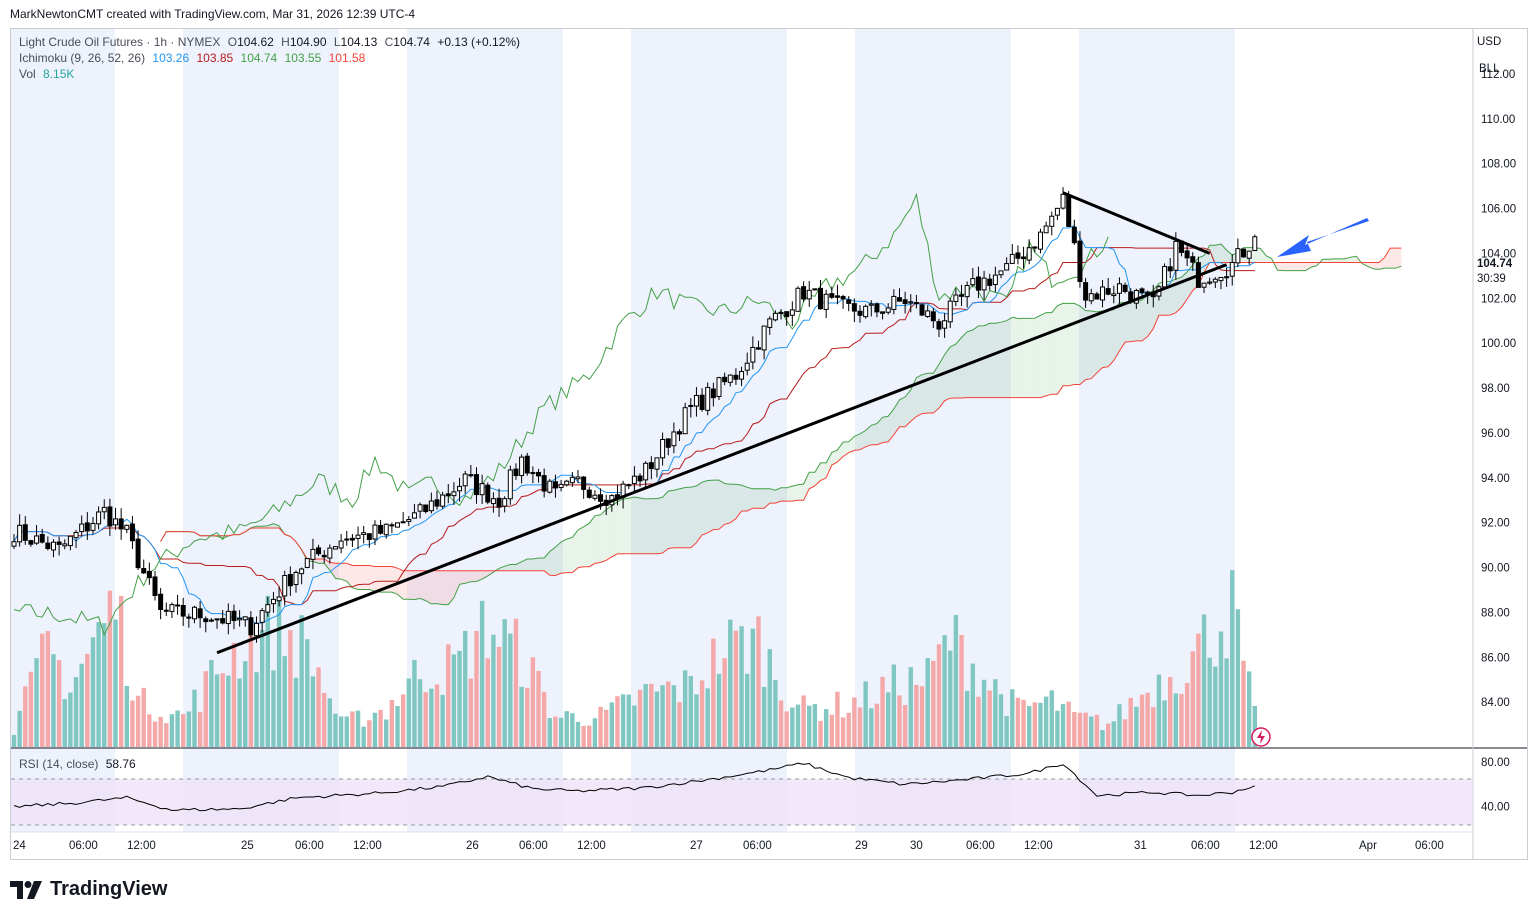 This screenshot has width=1537, height=920. I want to click on volume-label: Vol, so click(27, 74).